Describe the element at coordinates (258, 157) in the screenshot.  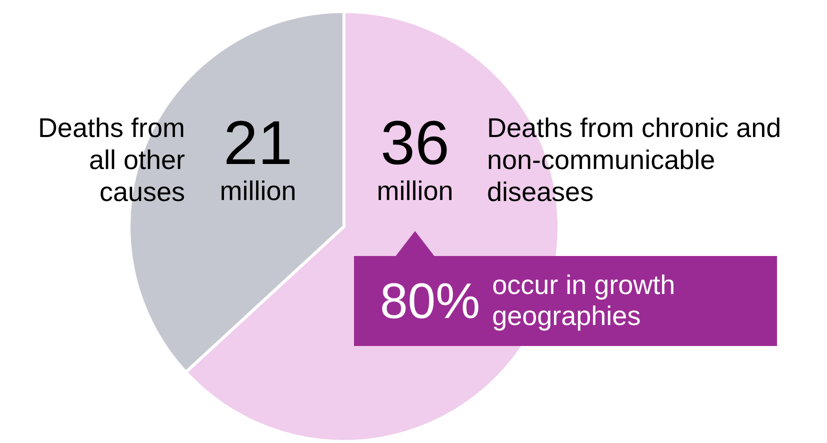
I see `data-label: 21 million` at that location.